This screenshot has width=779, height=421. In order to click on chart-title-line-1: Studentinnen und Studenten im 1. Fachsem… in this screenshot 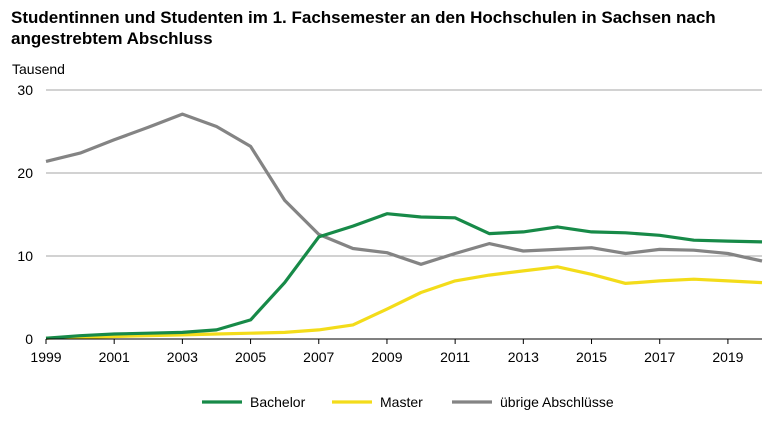, I will do `click(363, 17)`.